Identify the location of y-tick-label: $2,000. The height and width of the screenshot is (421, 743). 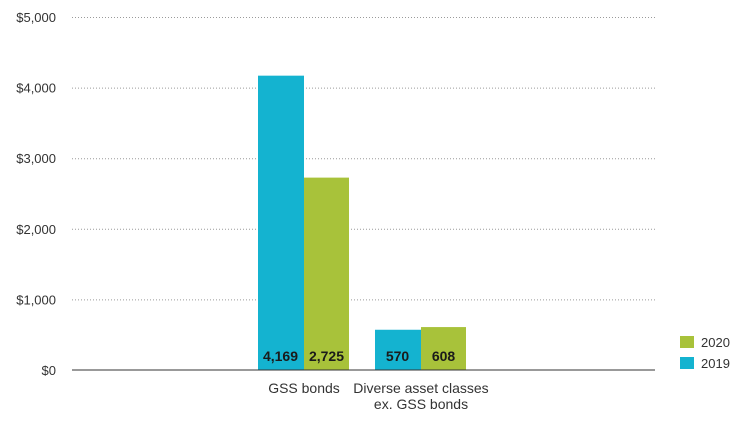
(36, 229).